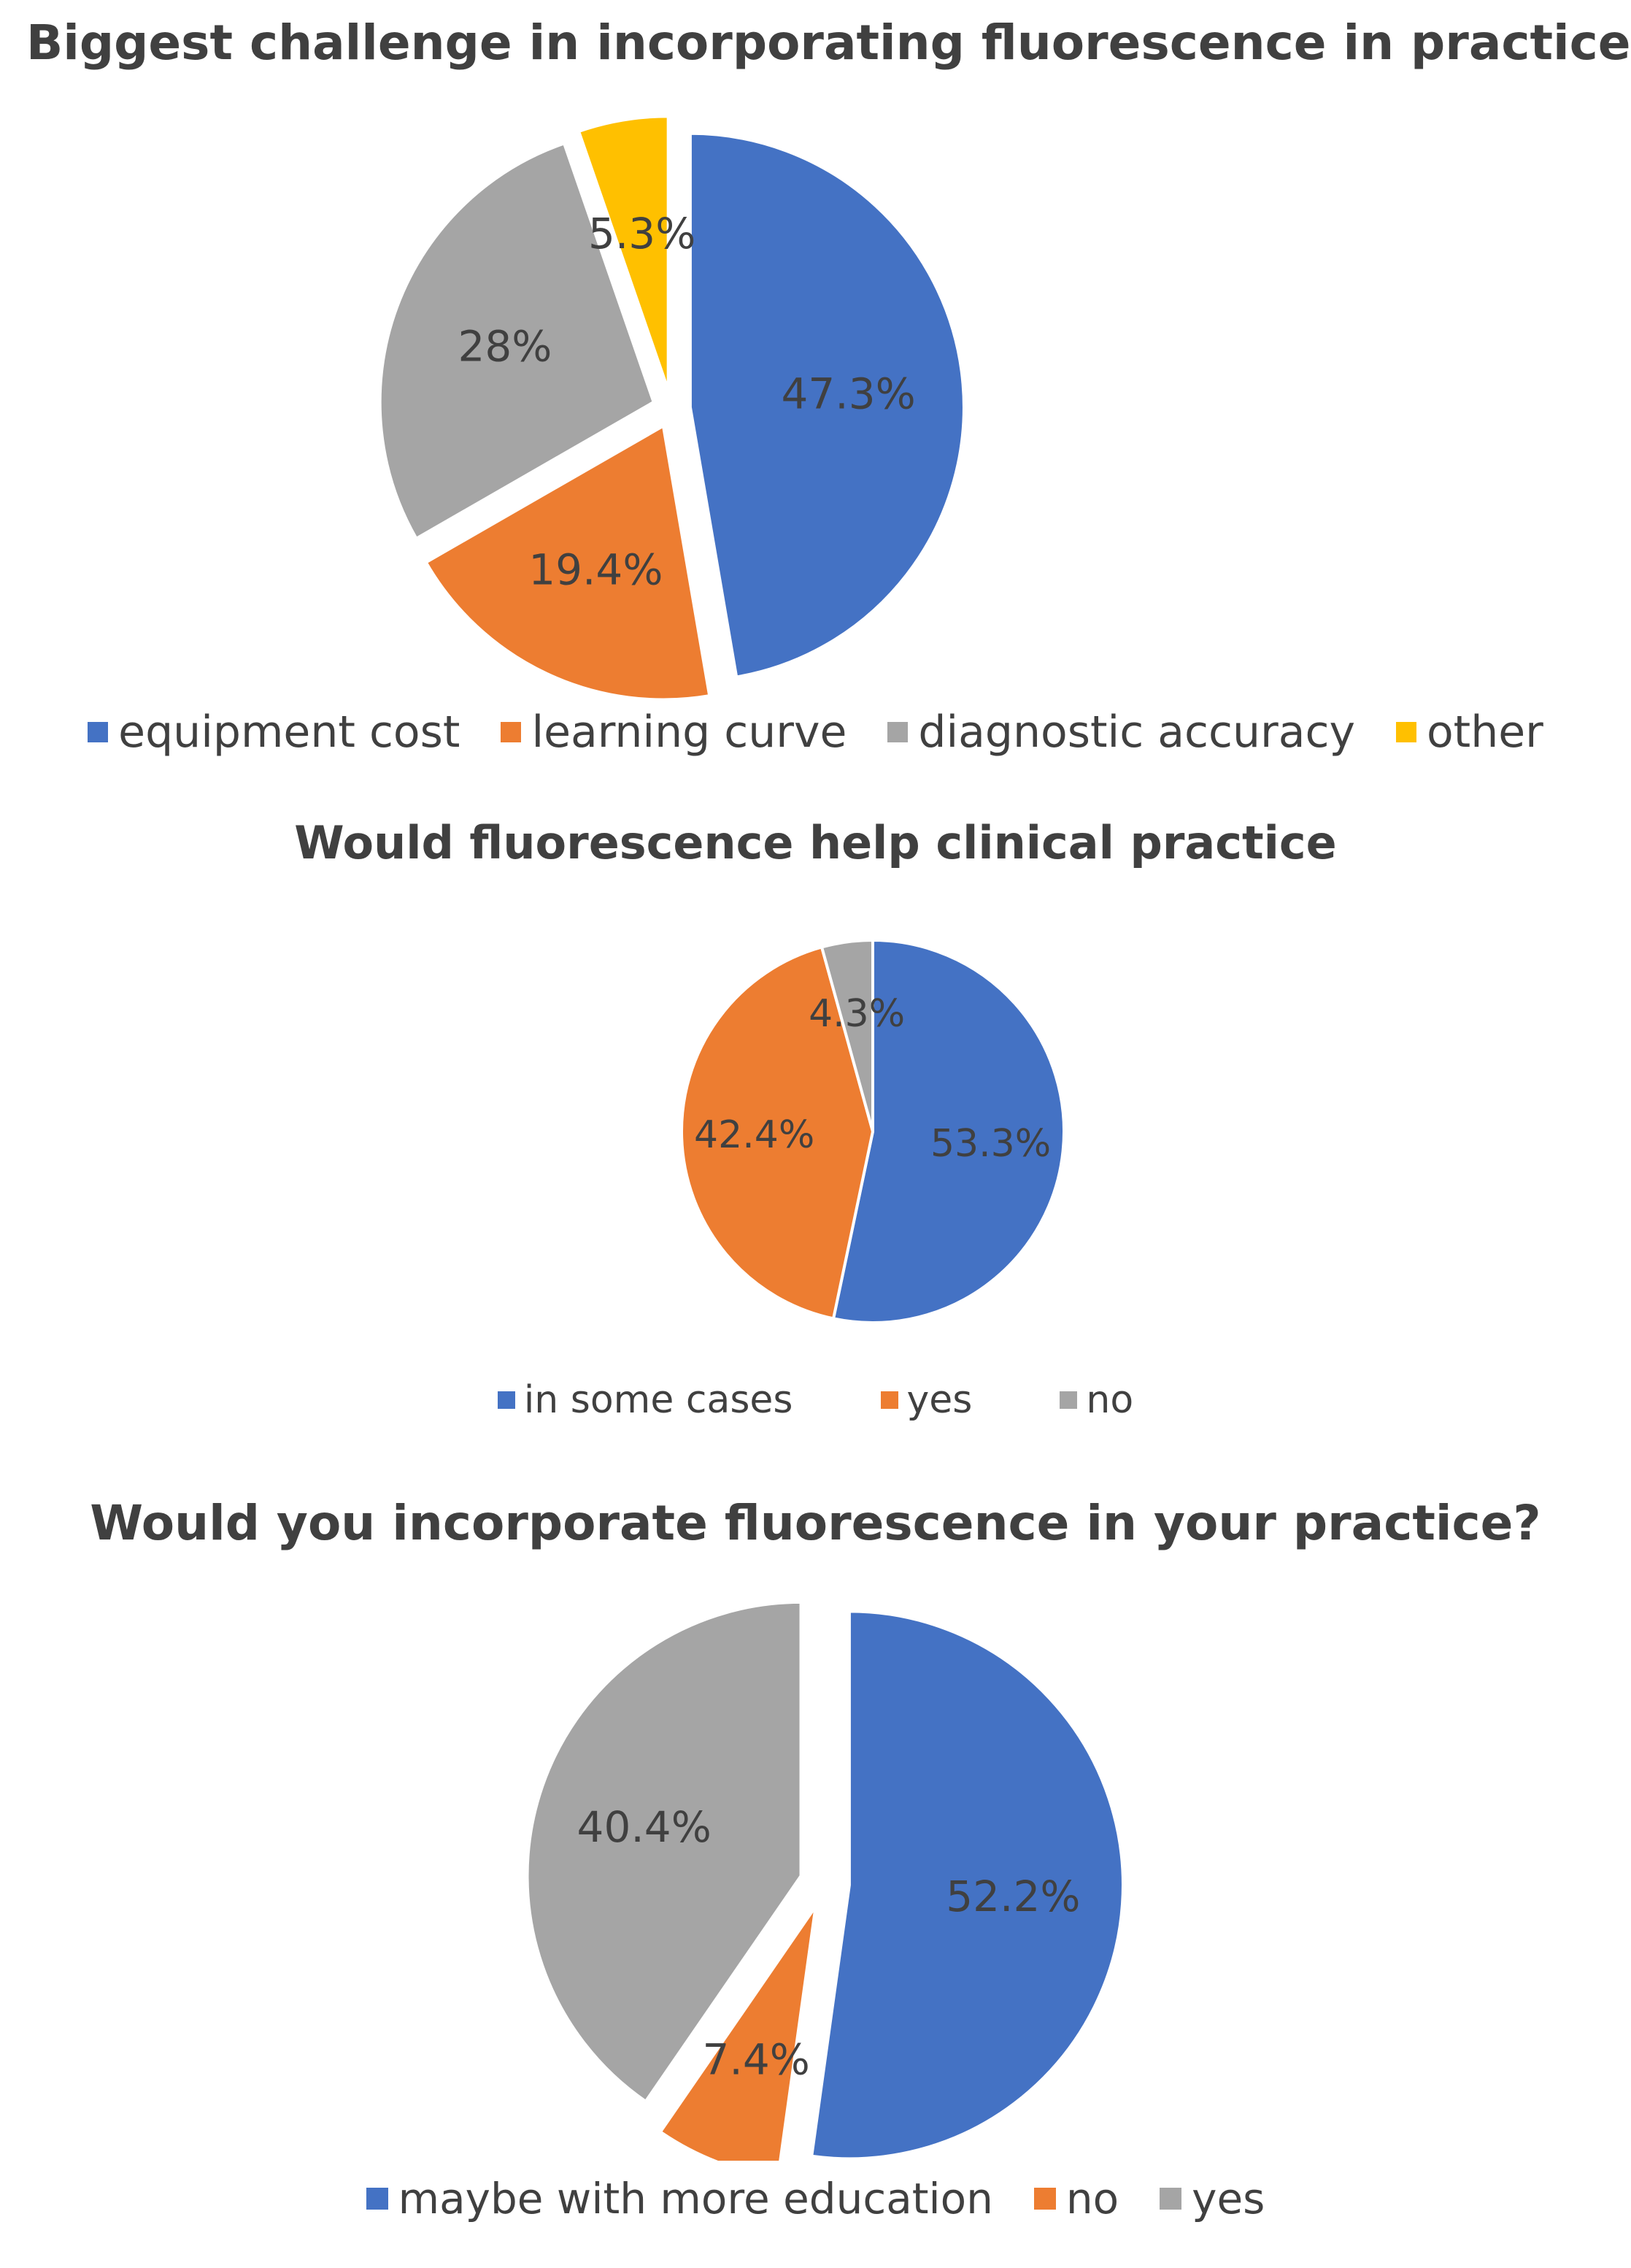  What do you see at coordinates (645, 1827) in the screenshot?
I see `data-label-yes: 40.4%` at bounding box center [645, 1827].